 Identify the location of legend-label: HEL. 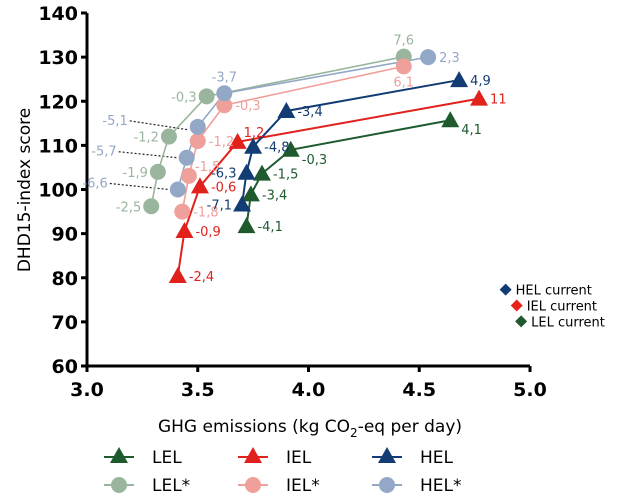
(437, 458).